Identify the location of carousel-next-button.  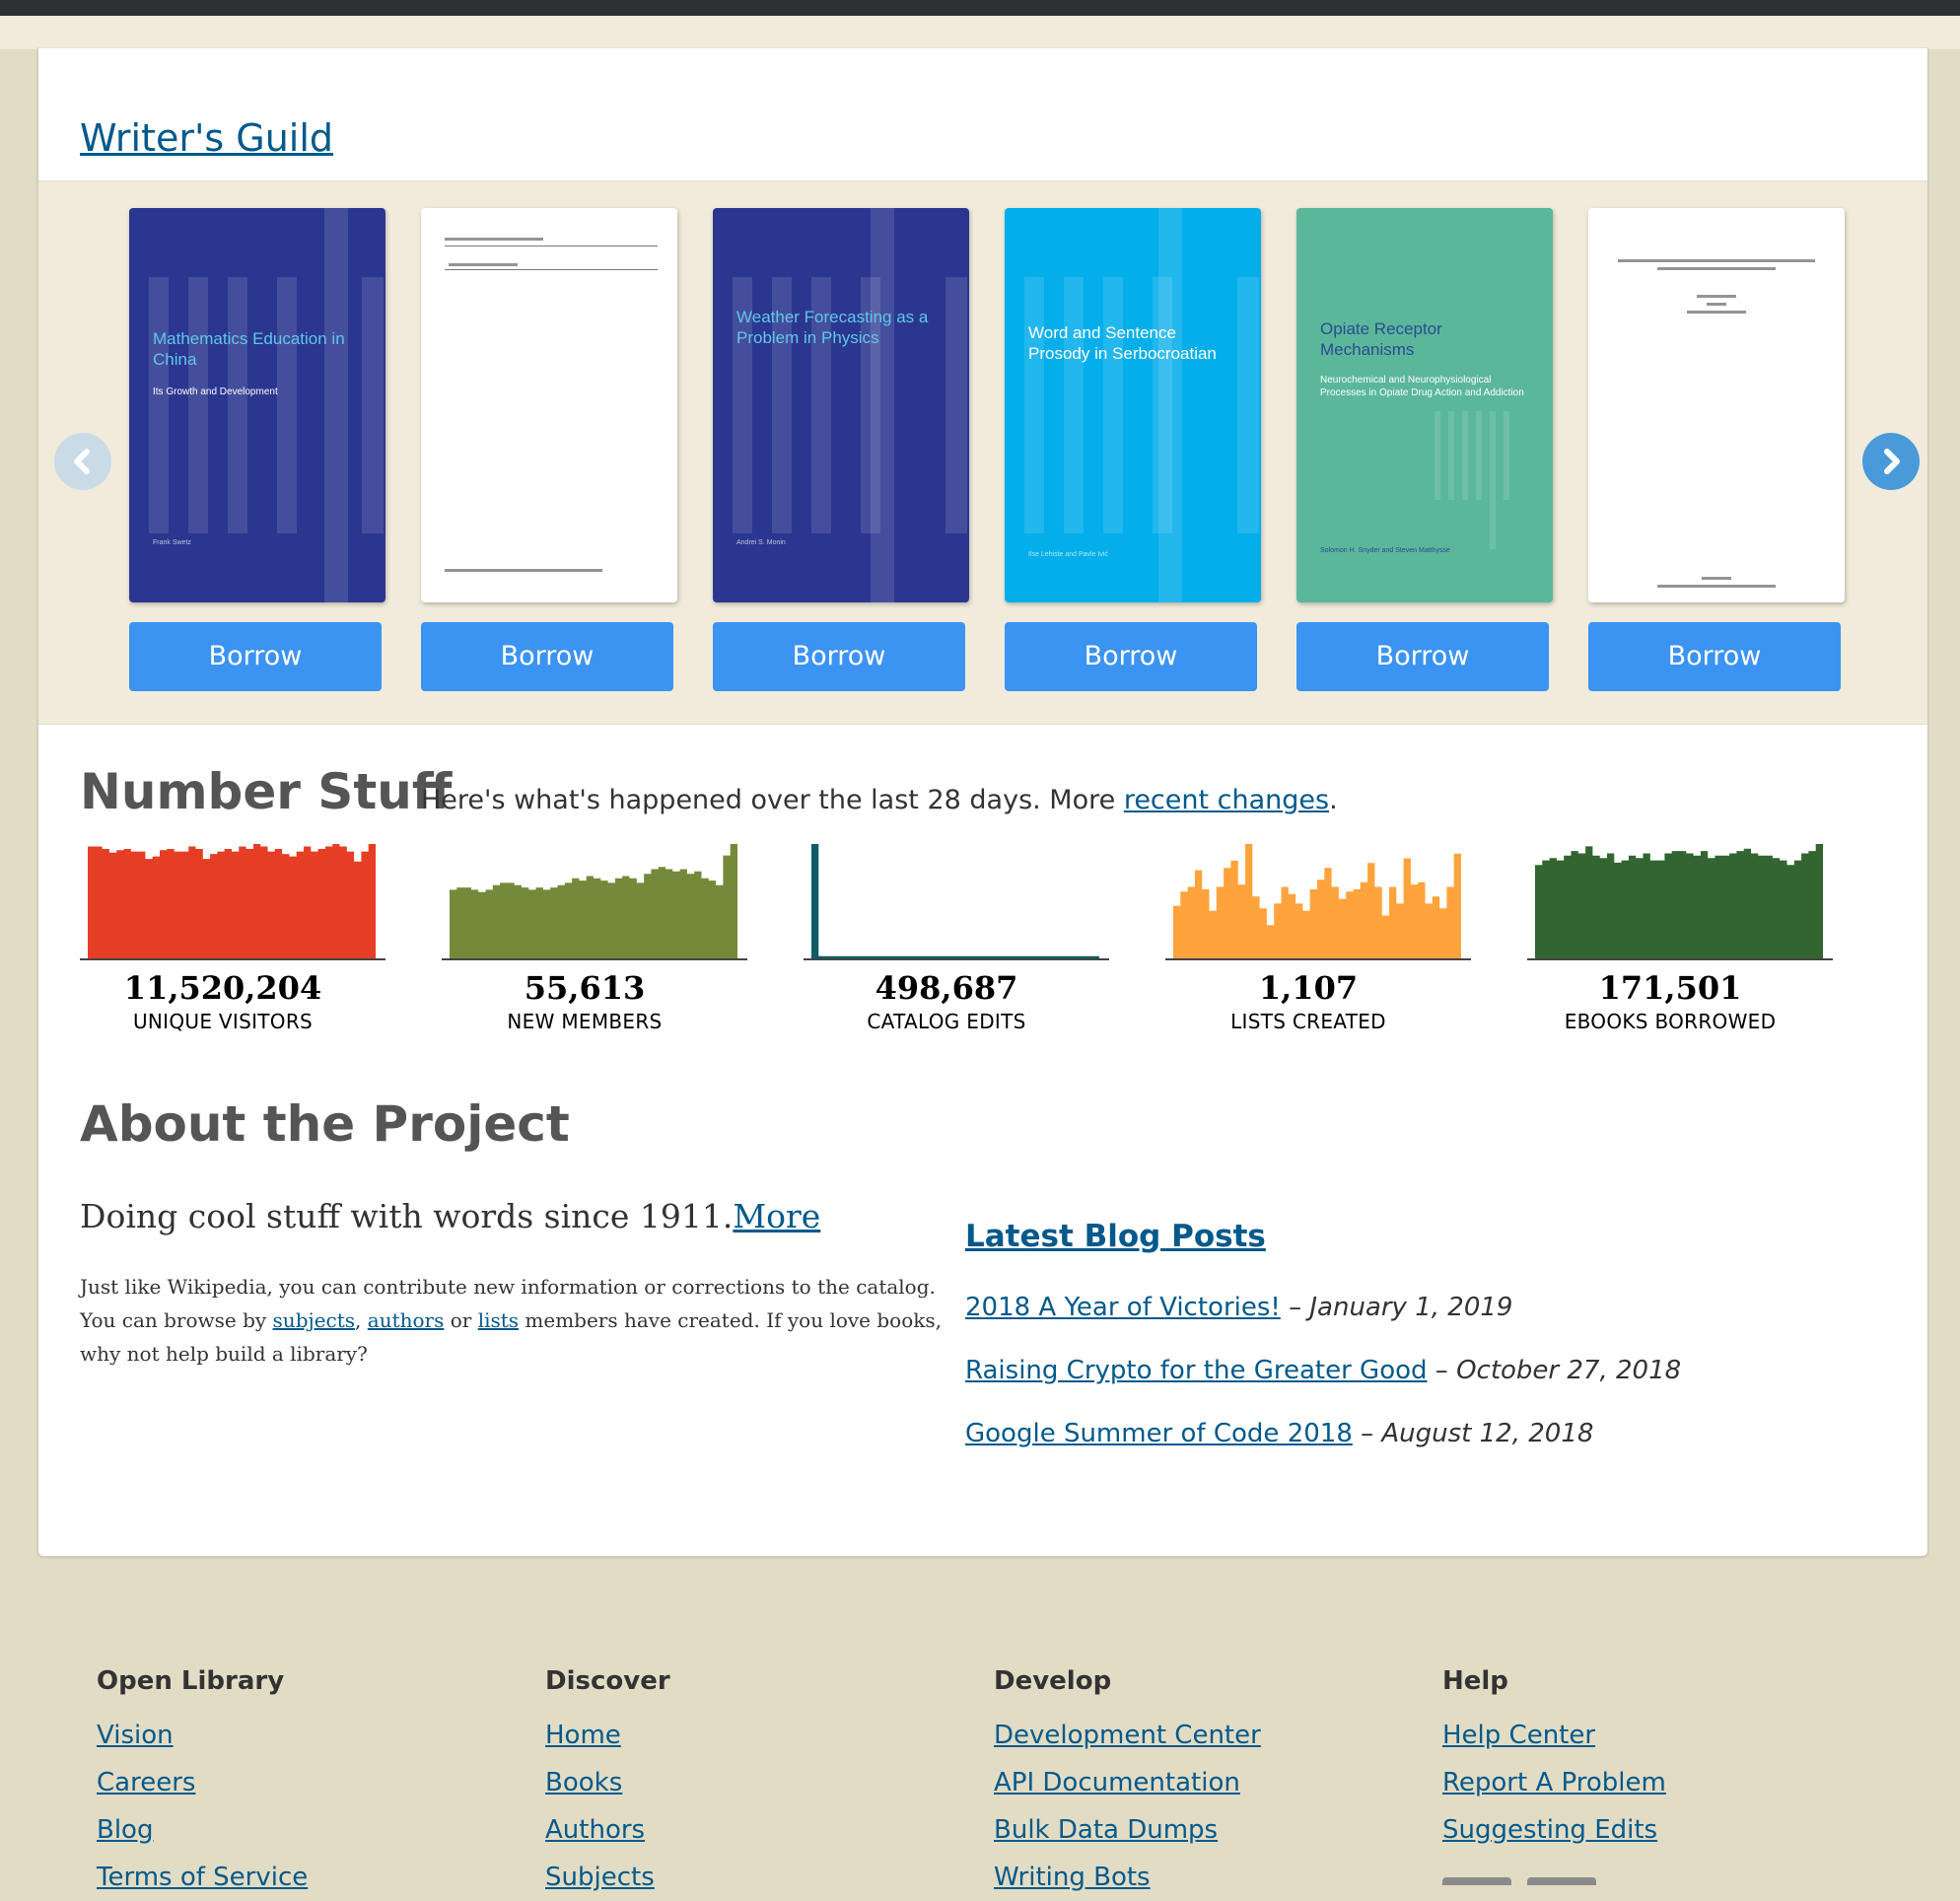
(1891, 462).